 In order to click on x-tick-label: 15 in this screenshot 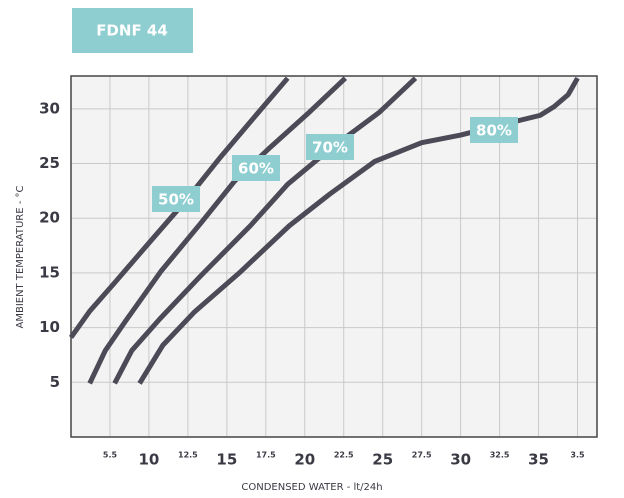, I will do `click(226, 460)`.